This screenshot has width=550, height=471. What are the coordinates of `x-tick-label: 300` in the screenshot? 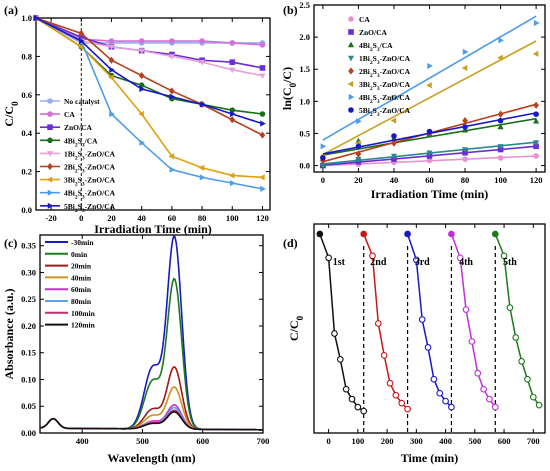 It's located at (416, 441).